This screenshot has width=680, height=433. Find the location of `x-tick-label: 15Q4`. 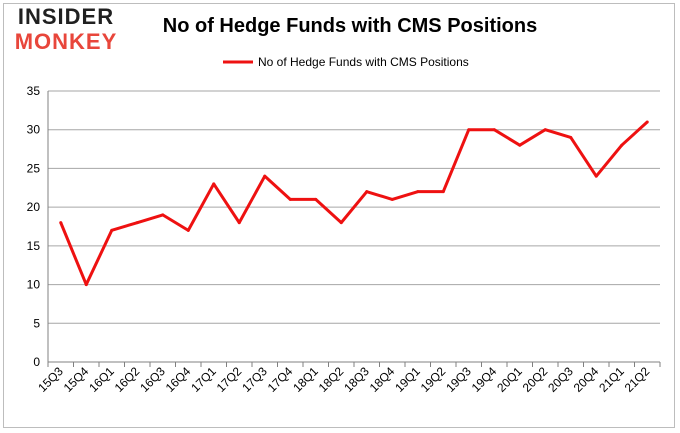

x-tick-label: 15Q4 is located at coordinates (76, 379).